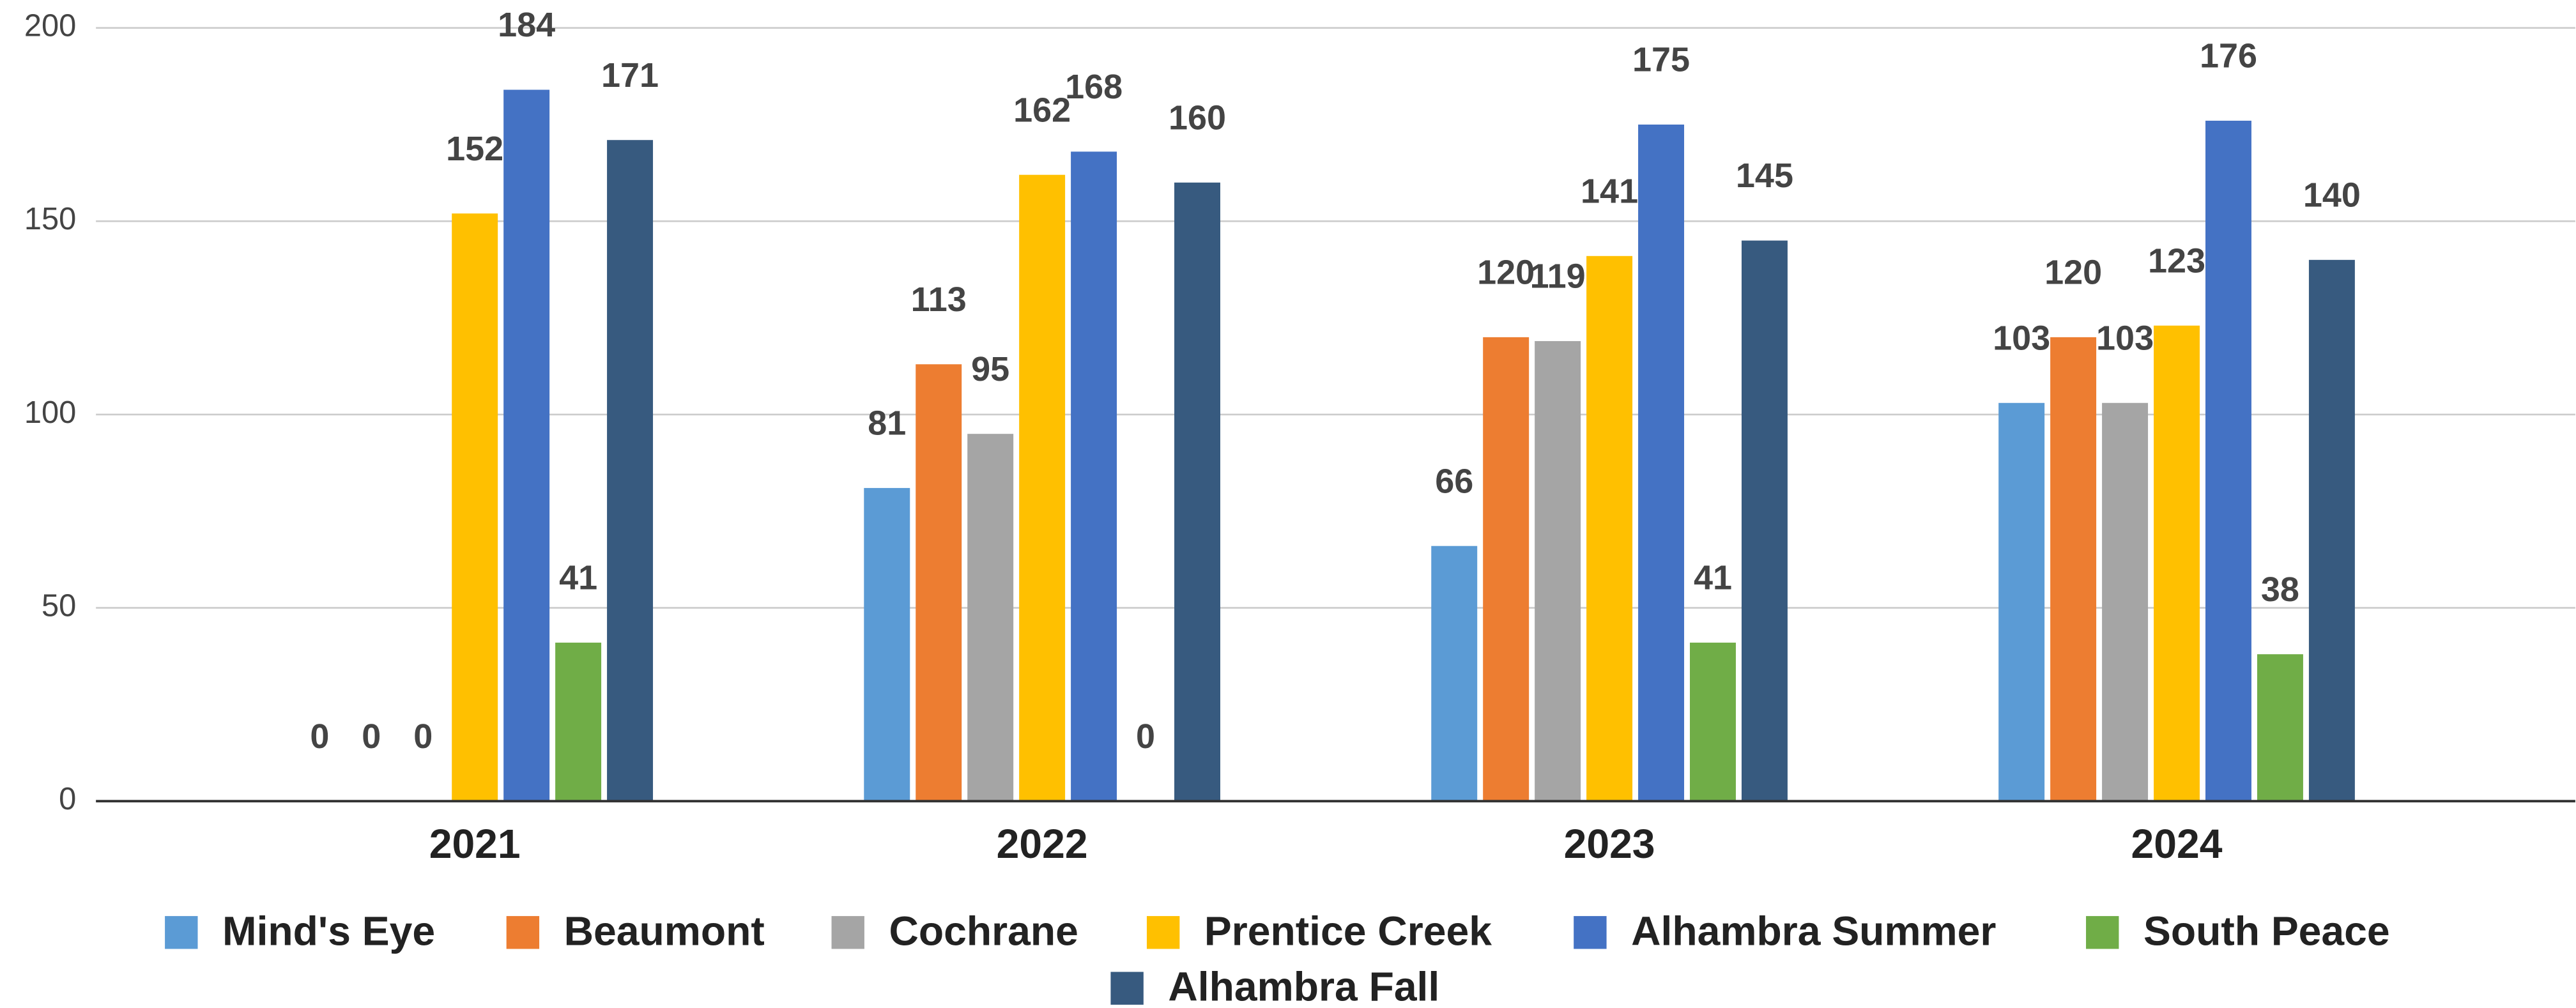 This screenshot has height=1008, width=2576. Describe the element at coordinates (664, 931) in the screenshot. I see `legend-label: Beaumont` at that location.